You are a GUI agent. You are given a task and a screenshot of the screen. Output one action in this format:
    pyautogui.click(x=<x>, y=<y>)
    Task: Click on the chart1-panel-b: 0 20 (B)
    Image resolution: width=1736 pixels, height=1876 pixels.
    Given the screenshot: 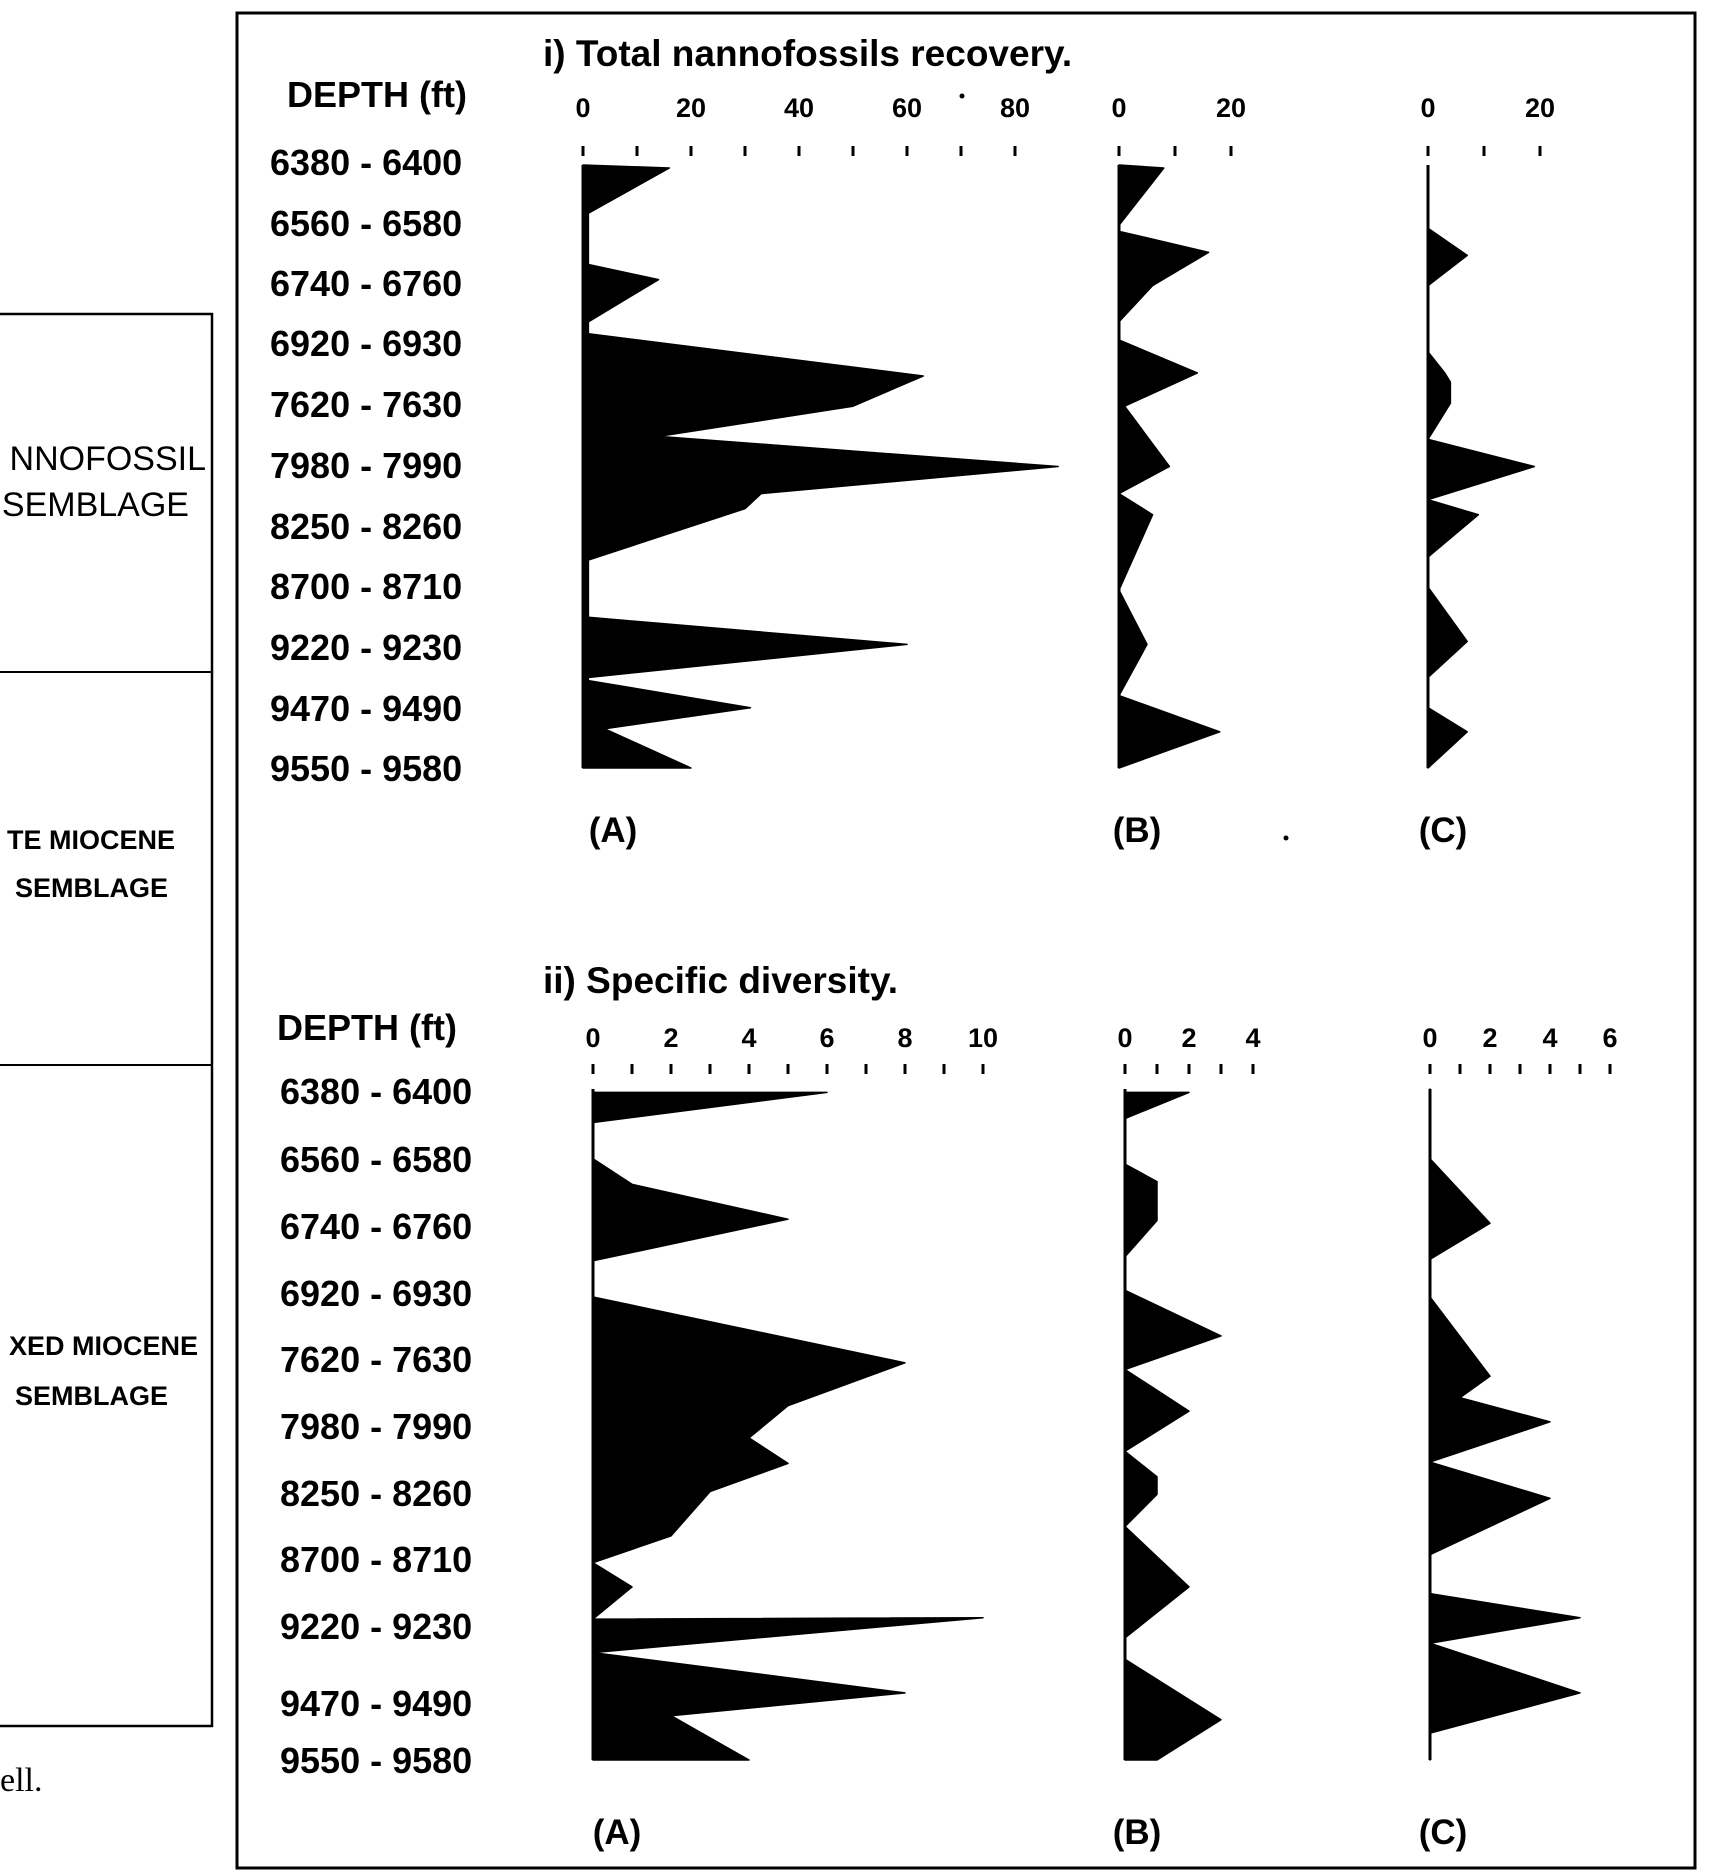 What is the action you would take?
    pyautogui.click(x=1178, y=471)
    